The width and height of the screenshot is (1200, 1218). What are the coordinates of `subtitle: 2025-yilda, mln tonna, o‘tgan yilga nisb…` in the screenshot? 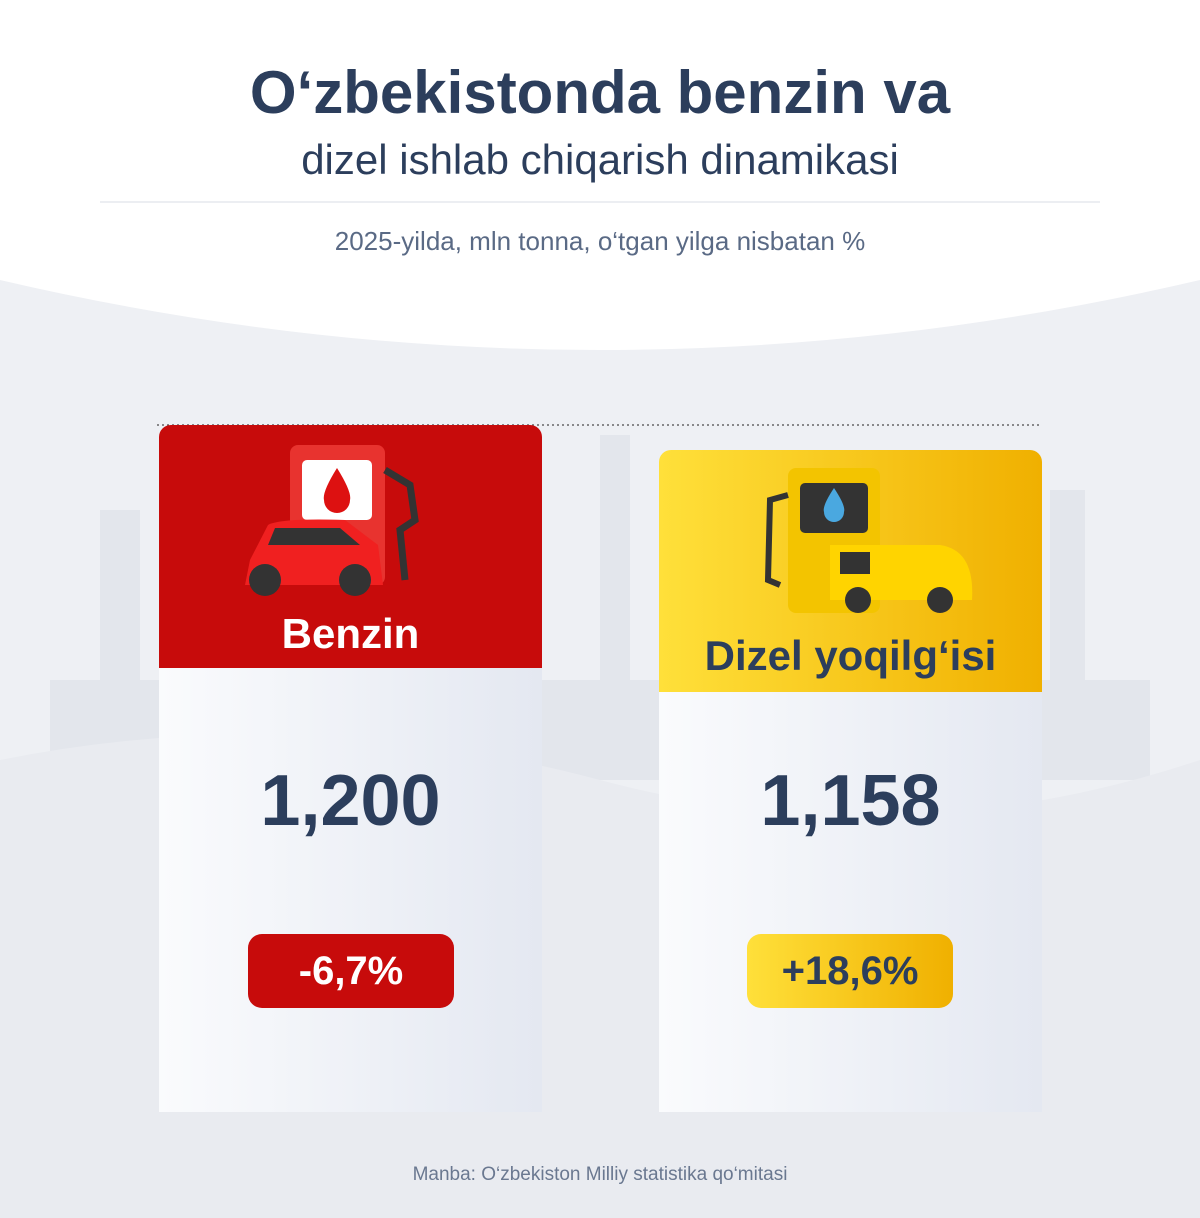 It's located at (600, 241).